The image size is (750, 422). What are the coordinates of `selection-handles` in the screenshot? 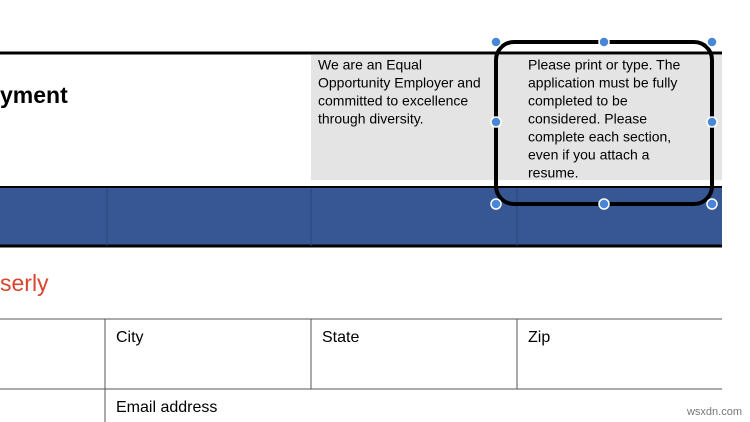 It's located at (604, 123).